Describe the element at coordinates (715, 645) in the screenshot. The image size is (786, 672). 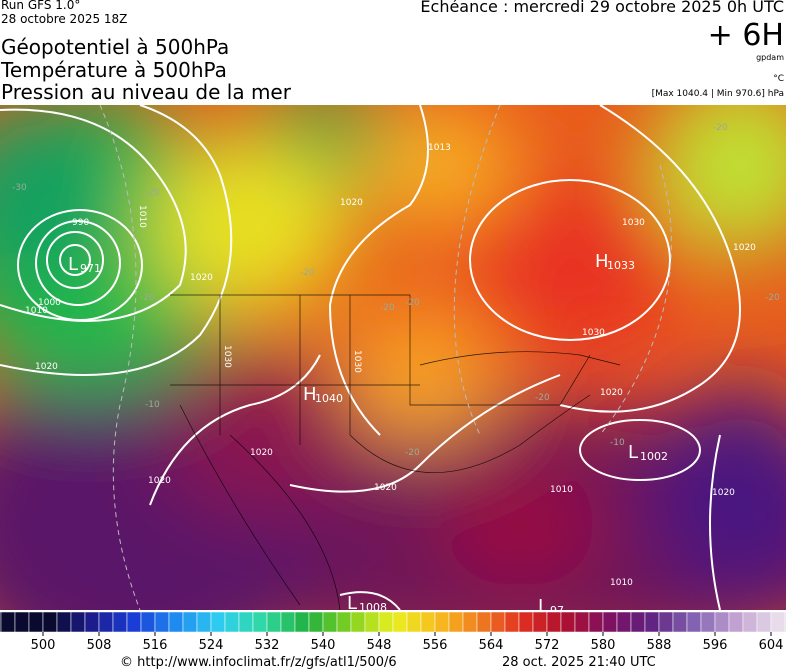
I see `colorbar-label: 596` at that location.